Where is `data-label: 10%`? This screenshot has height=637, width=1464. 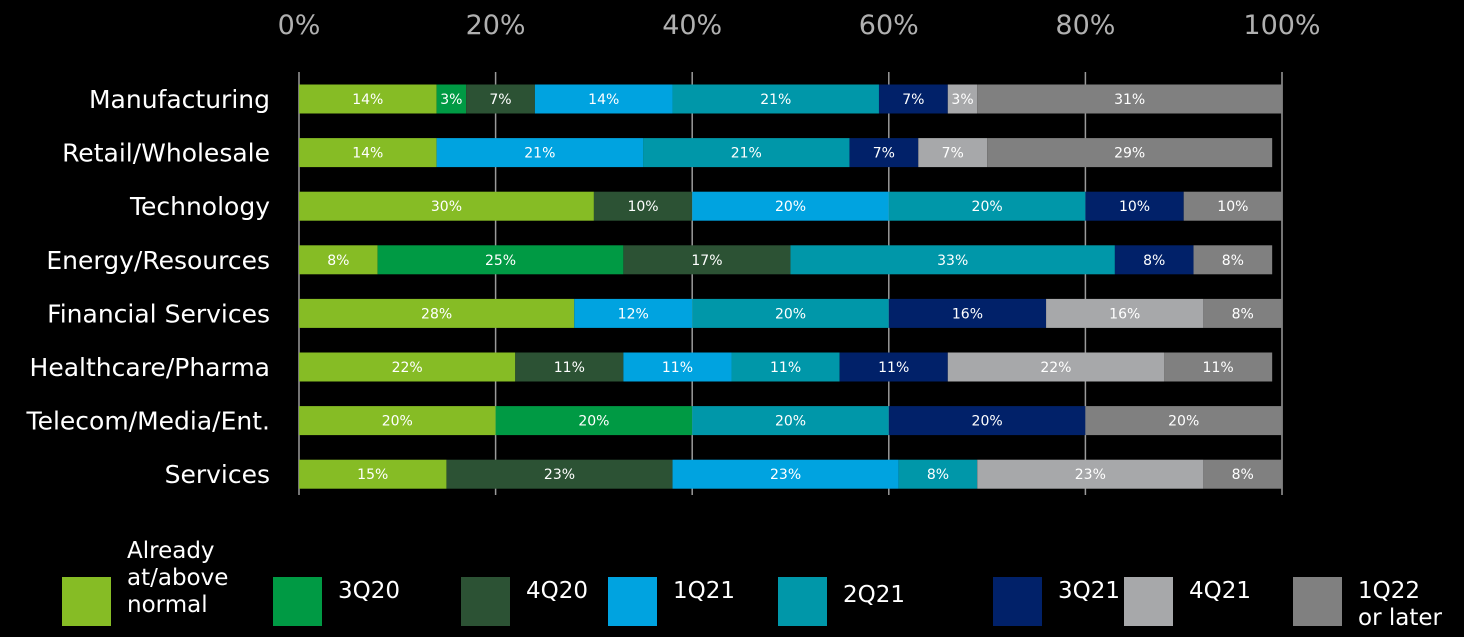 data-label: 10% is located at coordinates (1134, 207).